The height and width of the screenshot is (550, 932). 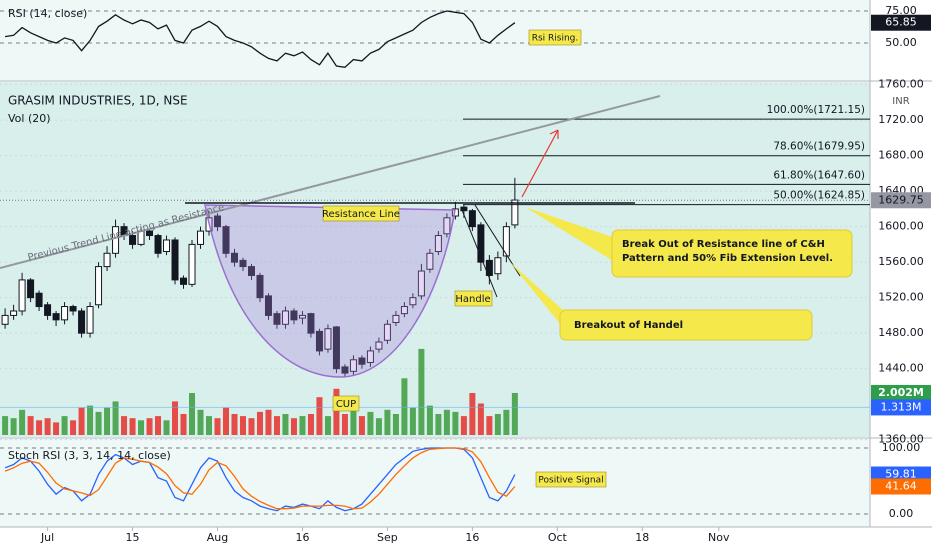 I want to click on annotation: CUP, so click(x=346, y=404).